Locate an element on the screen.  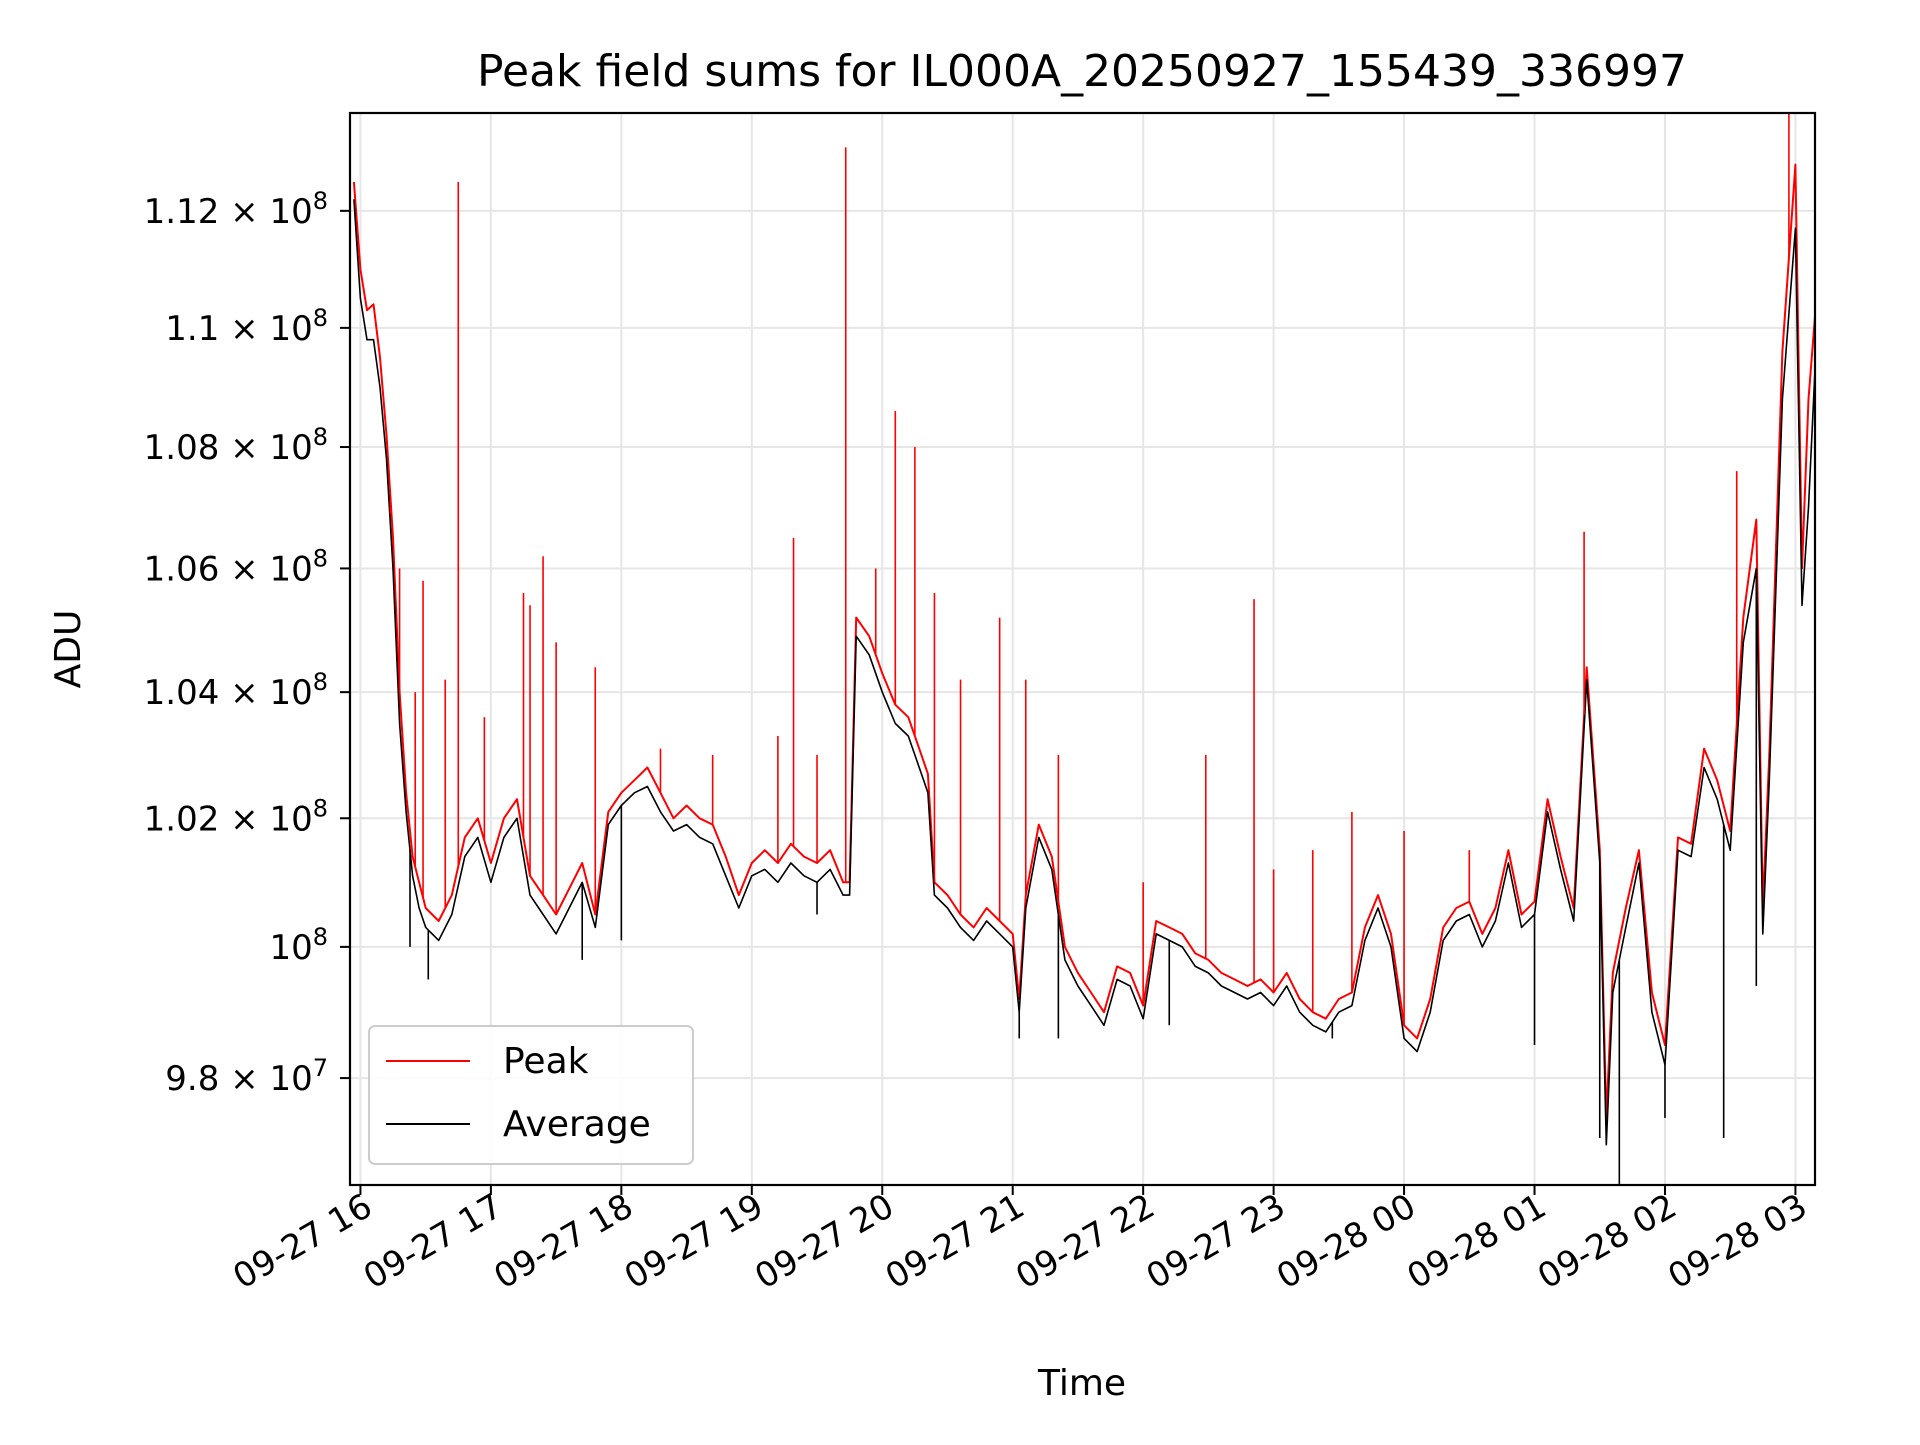
legend: Peak Average is located at coordinates (531, 1095).